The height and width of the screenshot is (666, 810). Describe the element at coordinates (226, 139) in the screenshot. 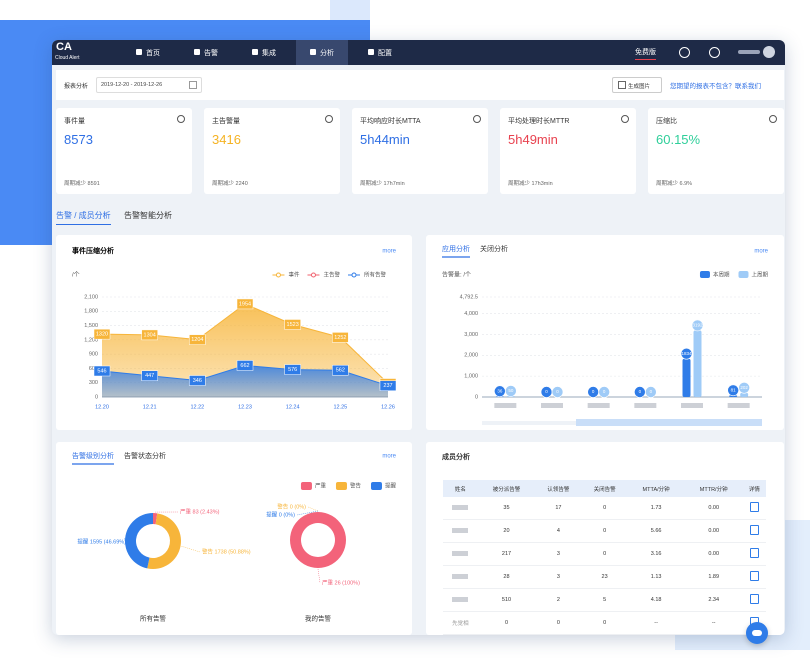

I see `kpi-value: 3416` at that location.